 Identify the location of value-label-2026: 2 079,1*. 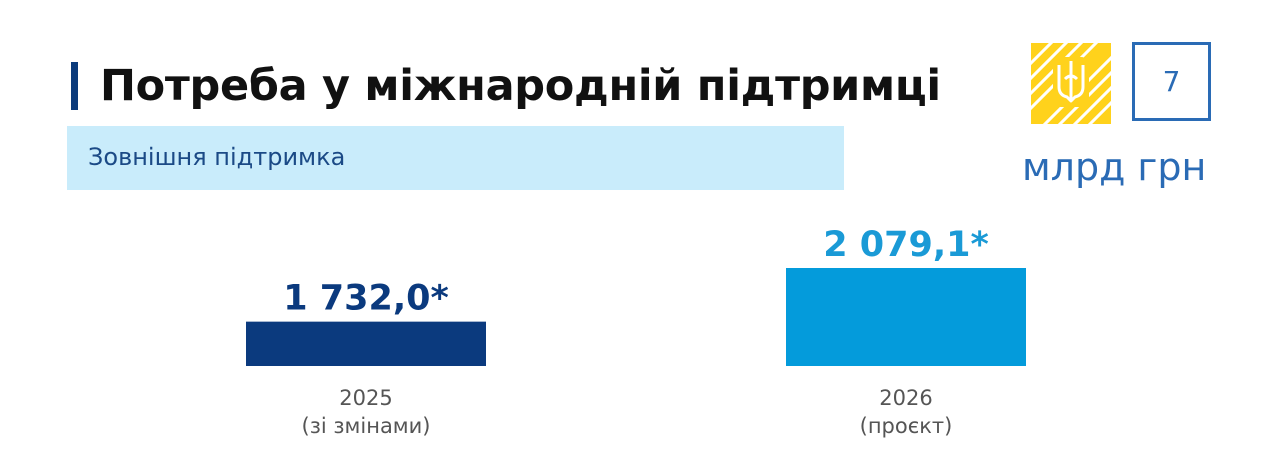
(906, 245).